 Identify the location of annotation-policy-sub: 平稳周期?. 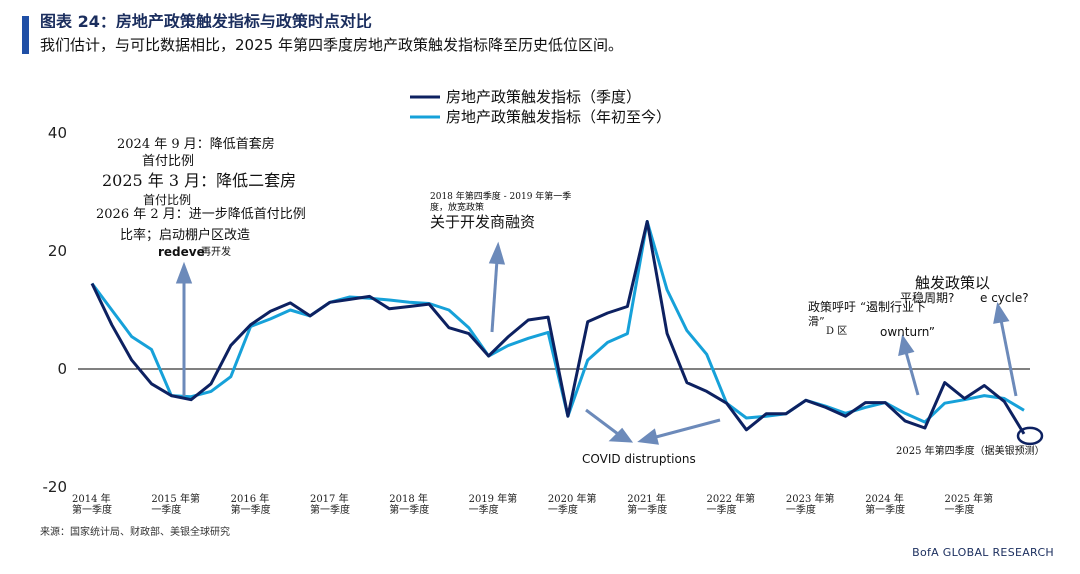
(927, 297).